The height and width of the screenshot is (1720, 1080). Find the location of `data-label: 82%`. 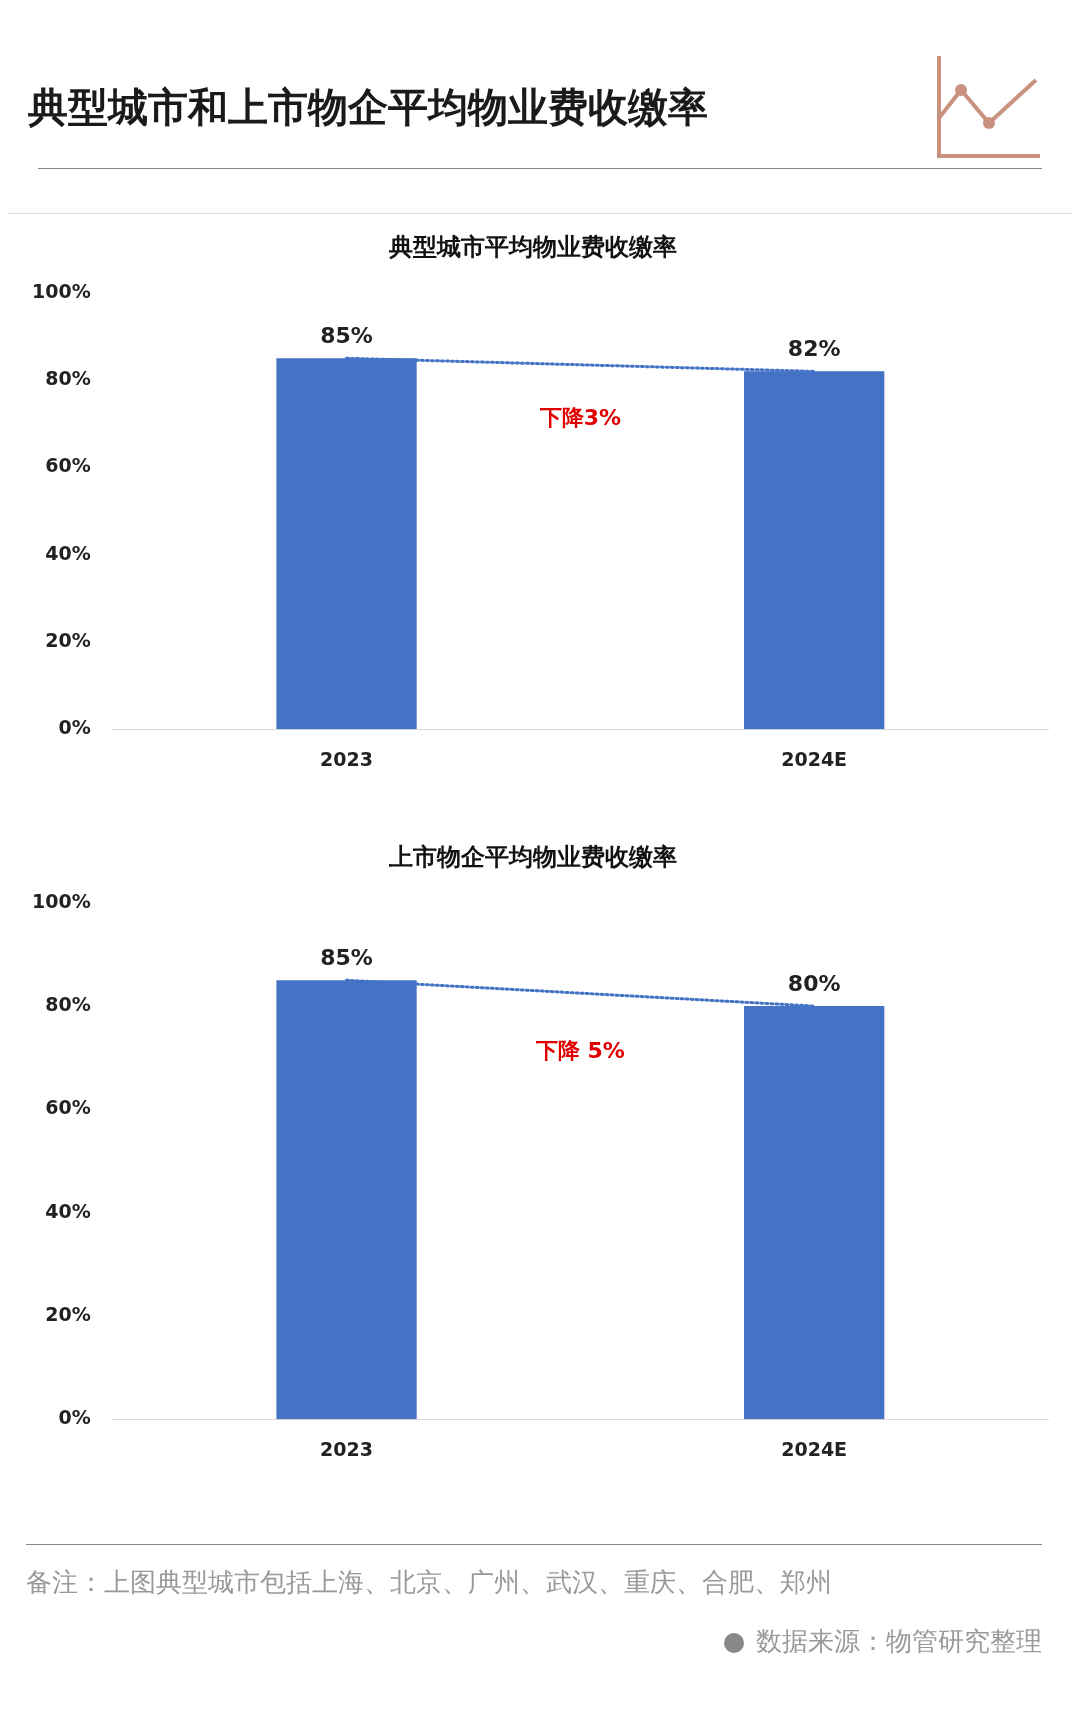

data-label: 82% is located at coordinates (814, 349).